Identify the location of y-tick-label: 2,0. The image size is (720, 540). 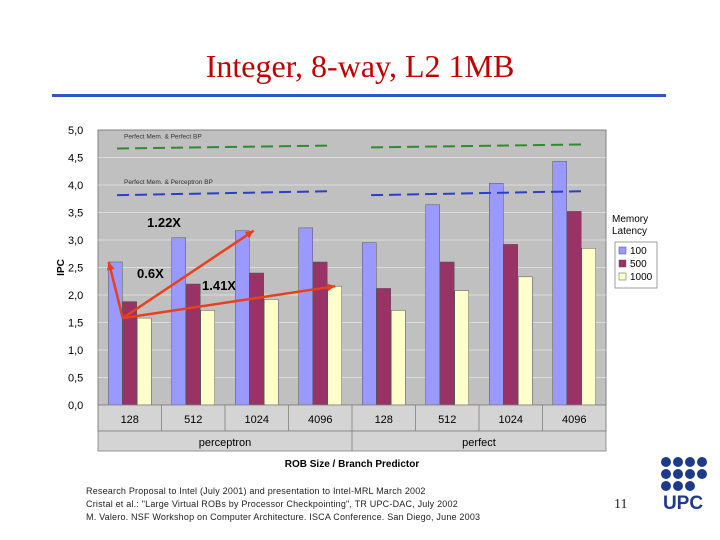
(75, 296).